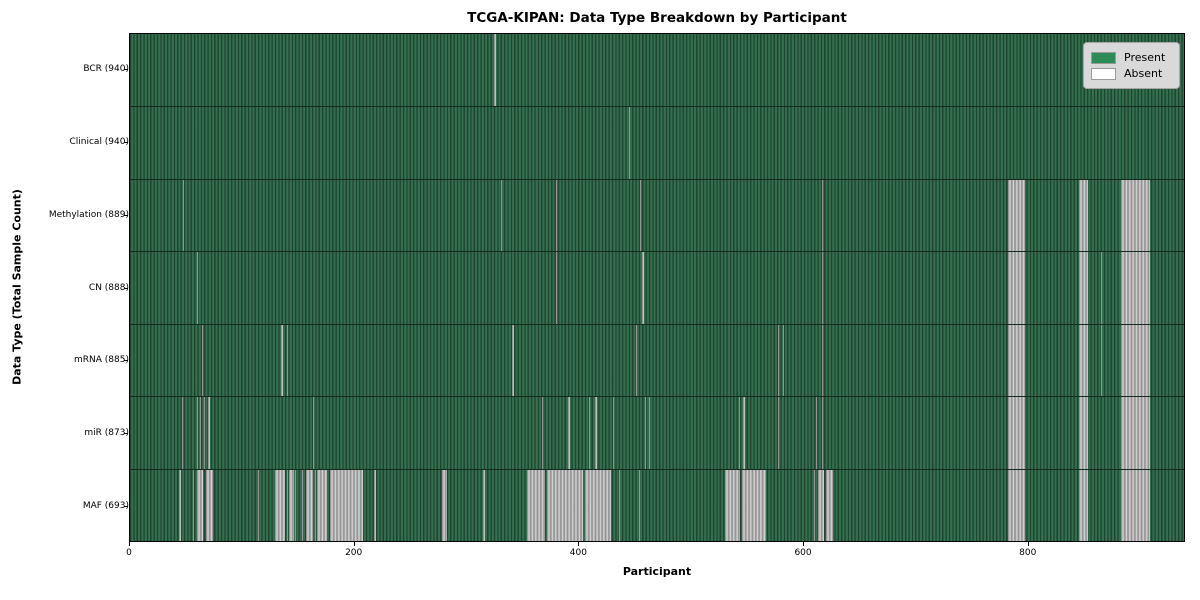 This screenshot has height=600, width=1200. I want to click on y-axis-title: Data Type (Total Sample Count), so click(17, 287).